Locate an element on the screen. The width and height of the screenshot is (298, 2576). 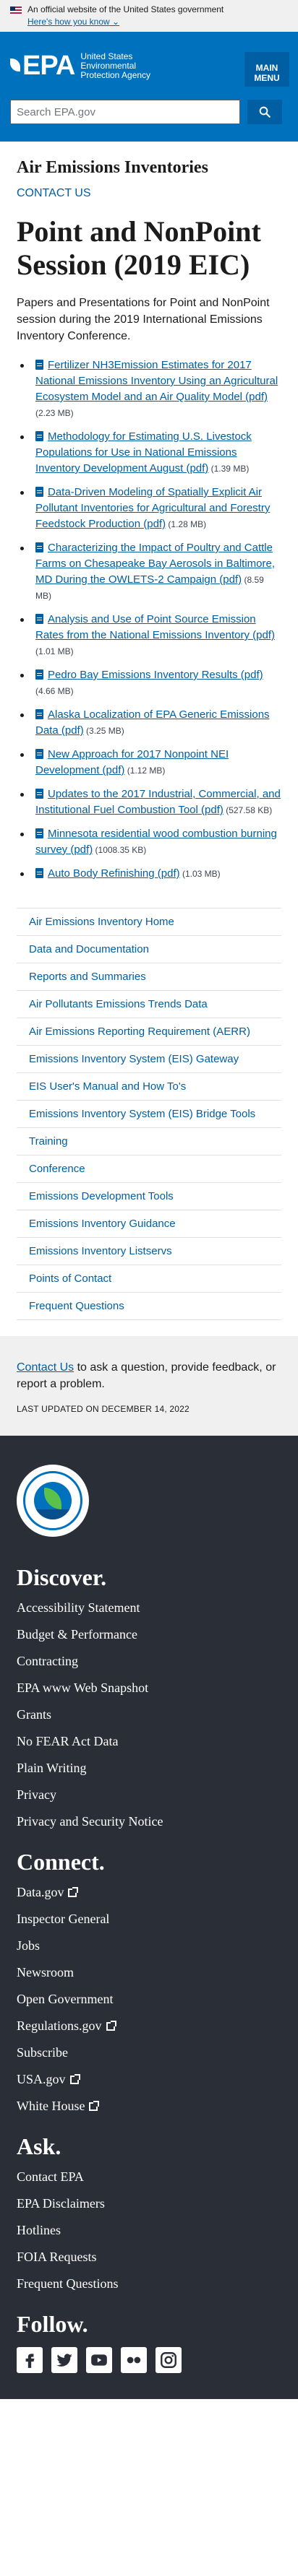
us-flag-icon is located at coordinates (16, 10).